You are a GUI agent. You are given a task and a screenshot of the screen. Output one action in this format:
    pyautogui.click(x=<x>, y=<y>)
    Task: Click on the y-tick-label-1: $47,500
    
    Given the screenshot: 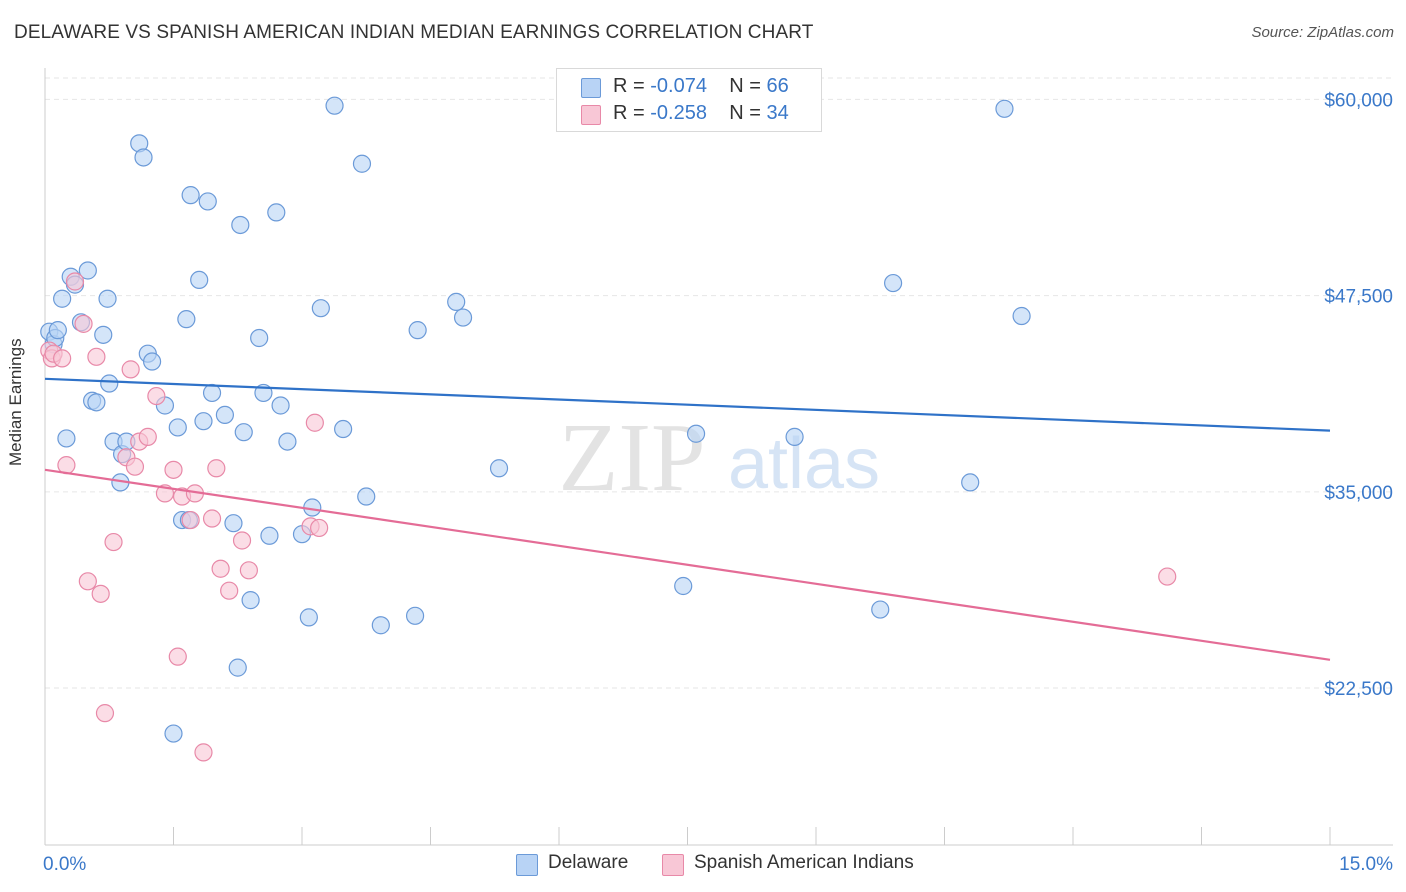 What is the action you would take?
    pyautogui.click(x=1358, y=297)
    